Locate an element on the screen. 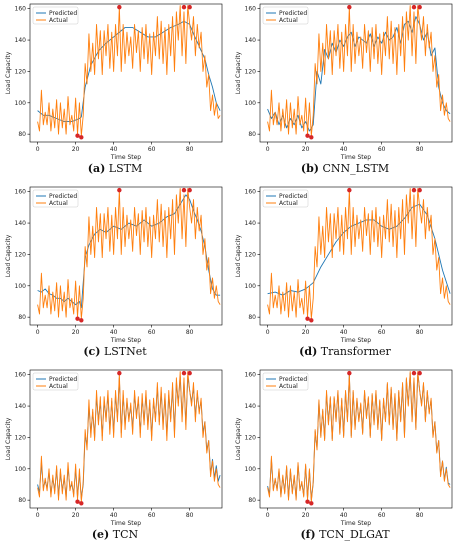  caption-name: TCN_DLGAT is located at coordinates (354, 534).